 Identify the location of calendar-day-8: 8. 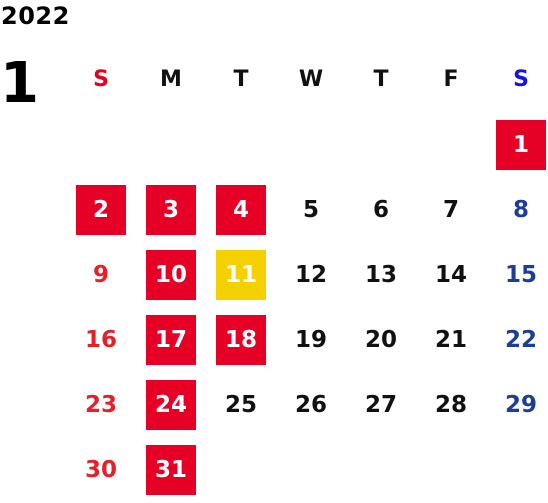
(517, 209).